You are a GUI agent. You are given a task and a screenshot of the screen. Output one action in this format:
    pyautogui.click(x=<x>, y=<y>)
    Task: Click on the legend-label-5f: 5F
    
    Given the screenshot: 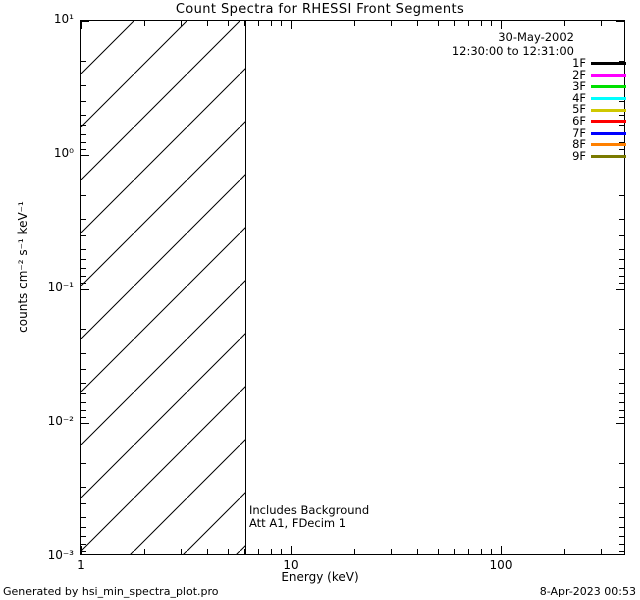 What is the action you would take?
    pyautogui.click(x=579, y=109)
    